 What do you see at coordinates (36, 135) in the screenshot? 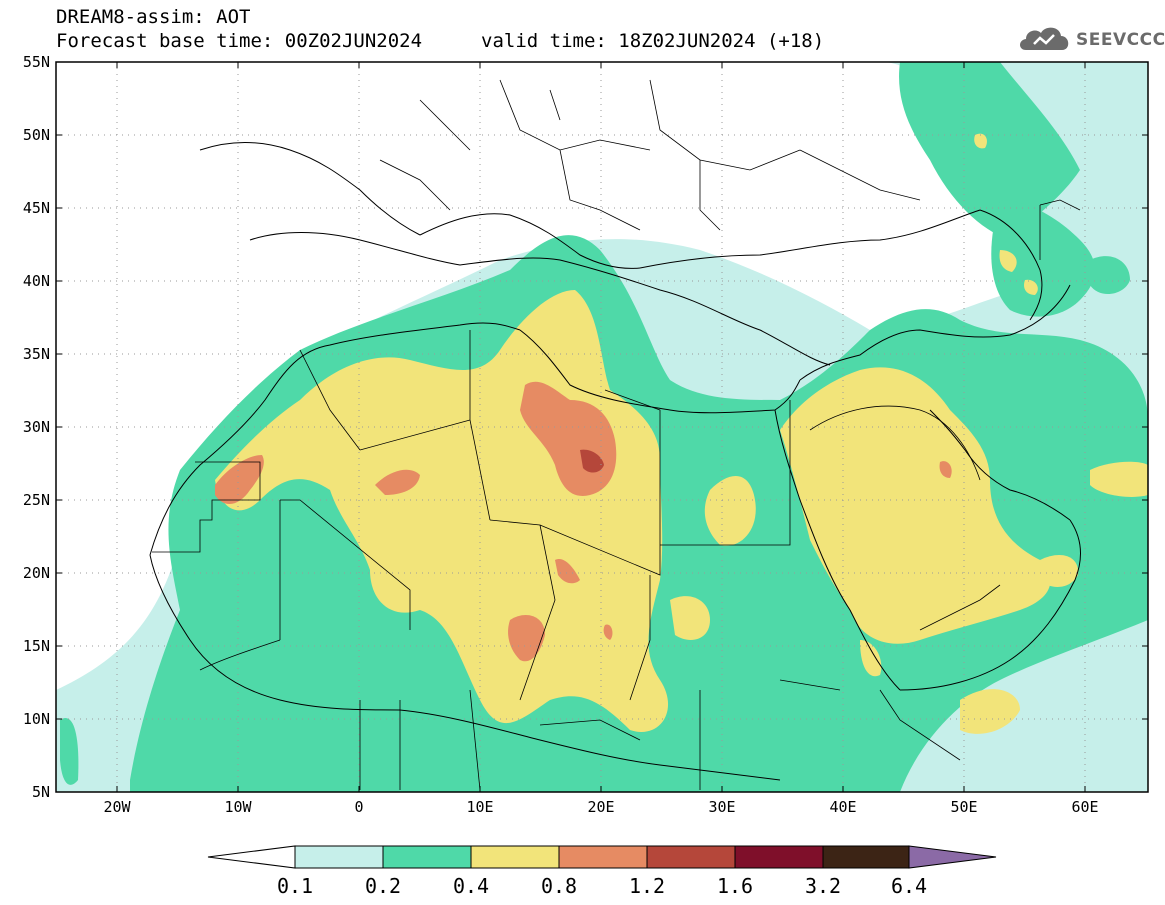
I see `lat-label: 50N` at bounding box center [36, 135].